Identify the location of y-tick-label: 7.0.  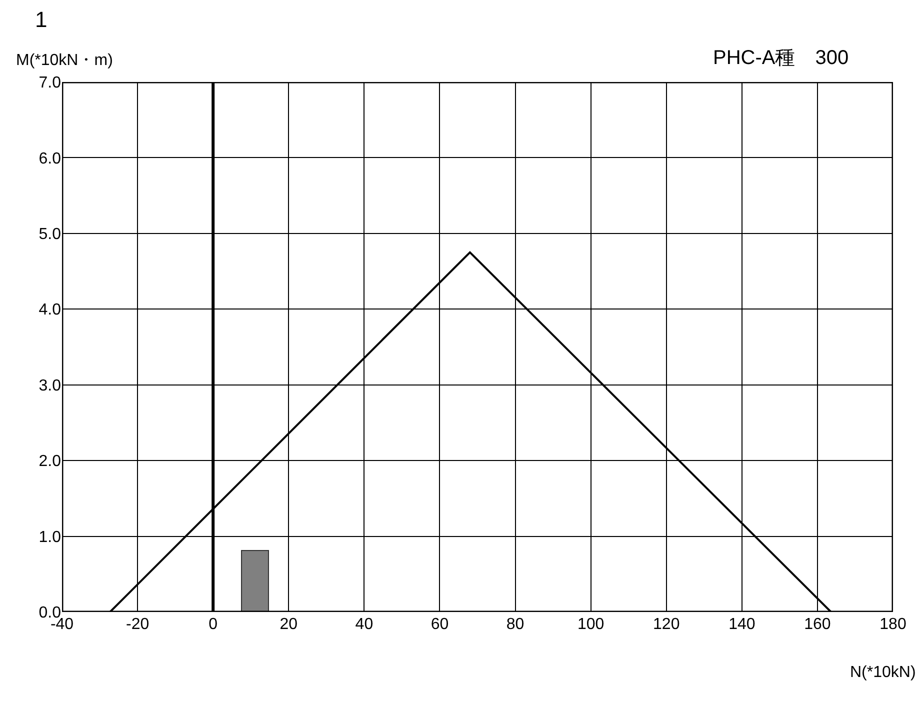
(50, 83).